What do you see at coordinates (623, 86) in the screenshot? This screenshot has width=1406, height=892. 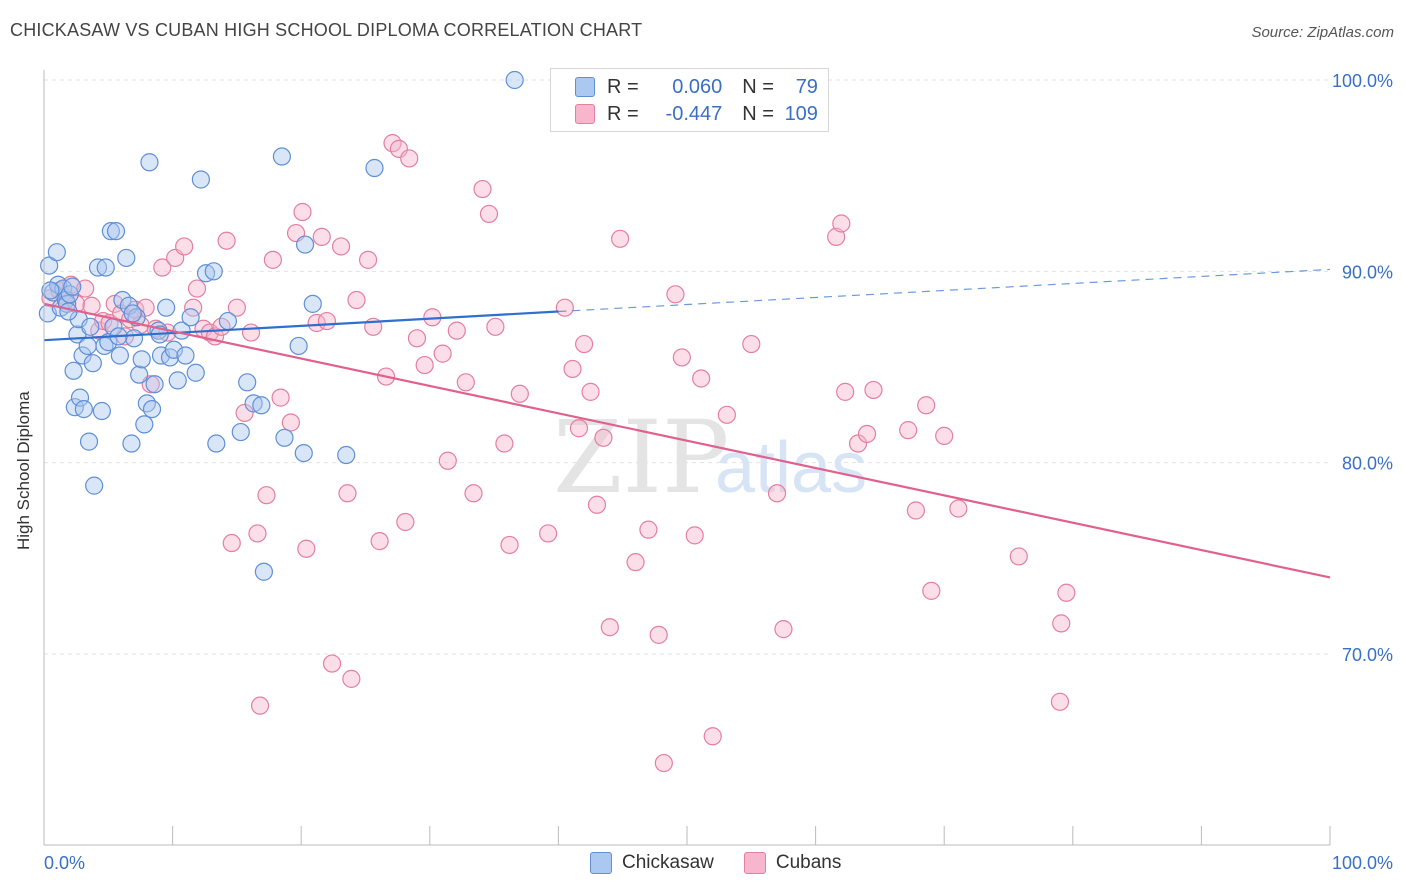 I see `legend-r-label: R =` at bounding box center [623, 86].